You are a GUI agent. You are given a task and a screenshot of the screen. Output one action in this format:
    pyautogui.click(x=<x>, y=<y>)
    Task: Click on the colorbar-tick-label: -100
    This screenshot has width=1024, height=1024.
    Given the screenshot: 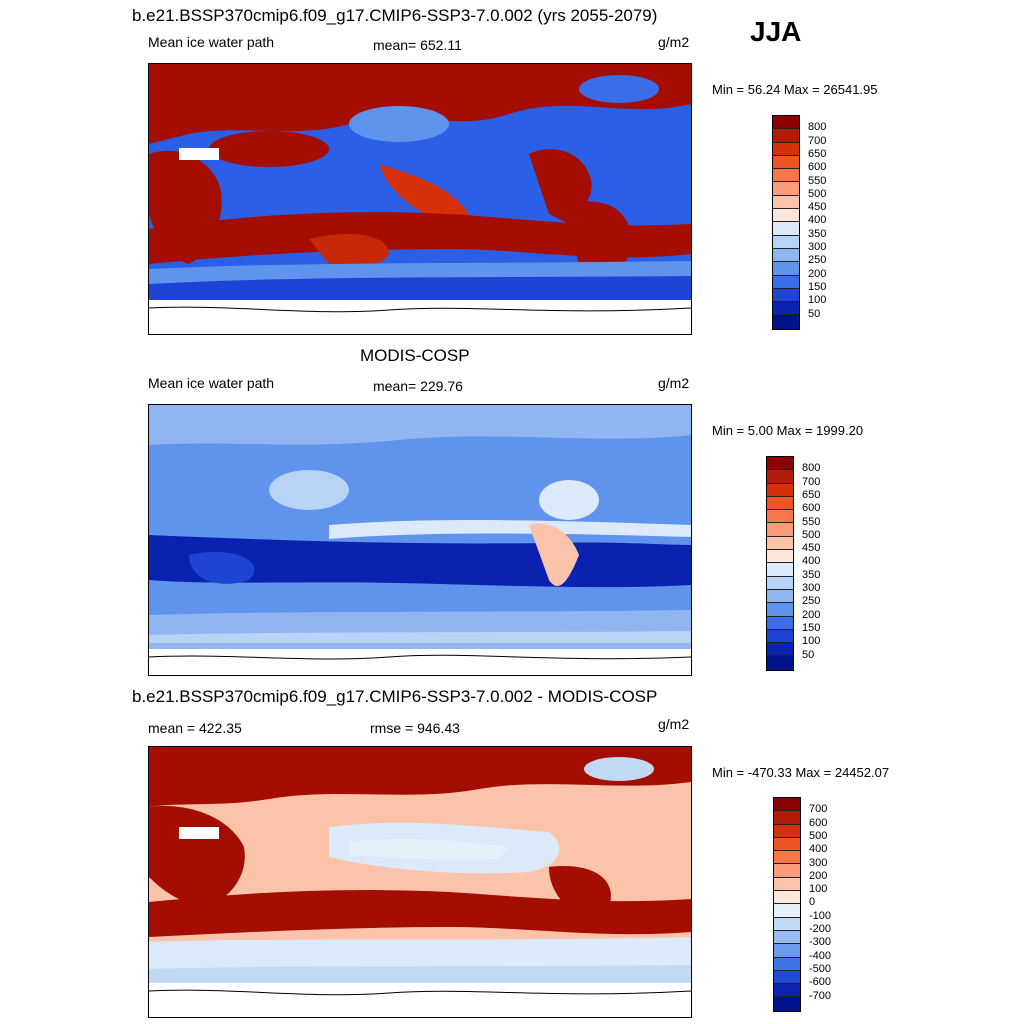 What is the action you would take?
    pyautogui.click(x=820, y=915)
    